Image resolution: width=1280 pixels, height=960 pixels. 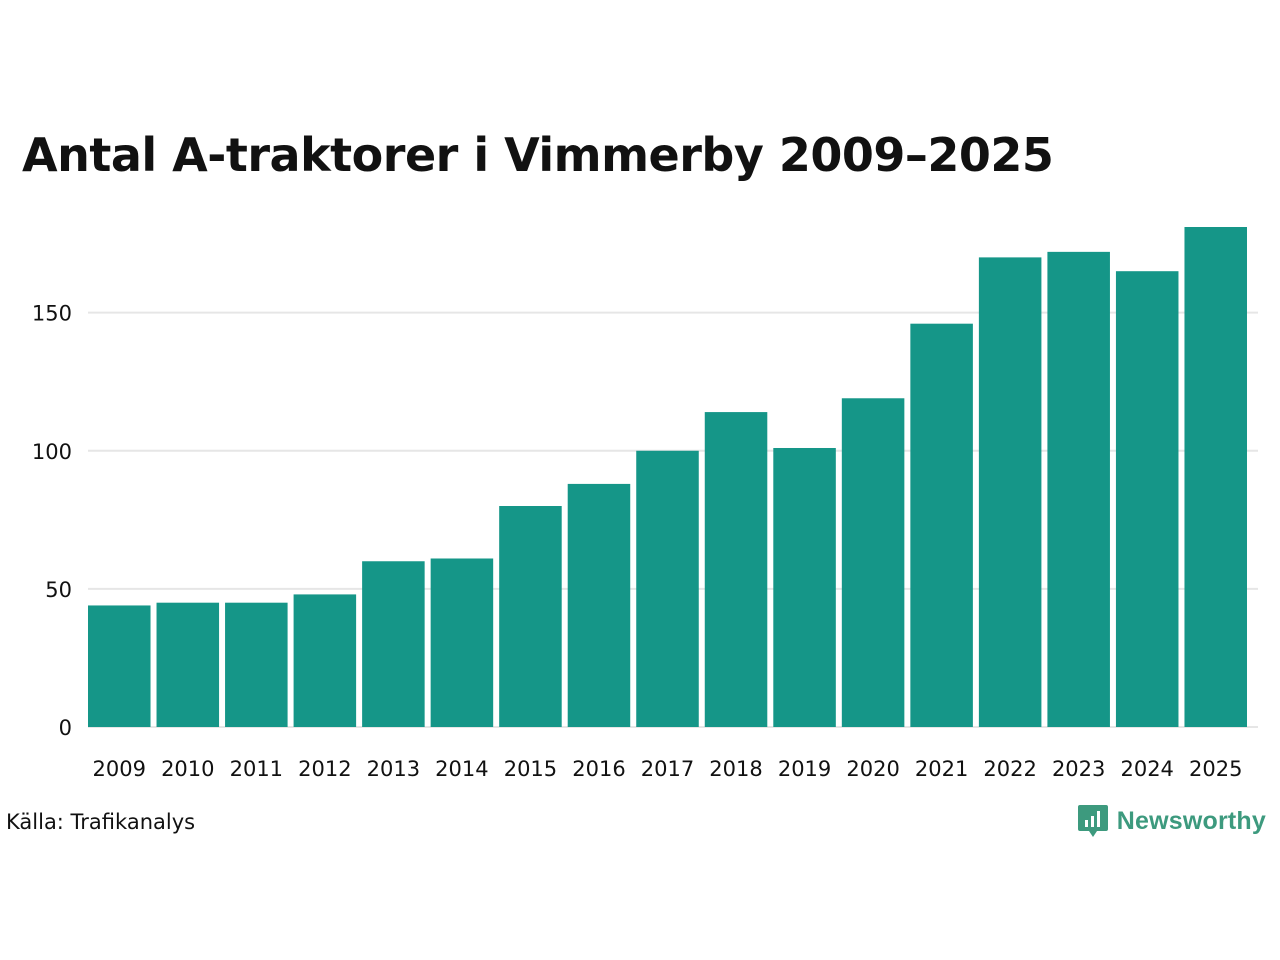 What do you see at coordinates (119, 769) in the screenshot?
I see `x-tick-label: 2009` at bounding box center [119, 769].